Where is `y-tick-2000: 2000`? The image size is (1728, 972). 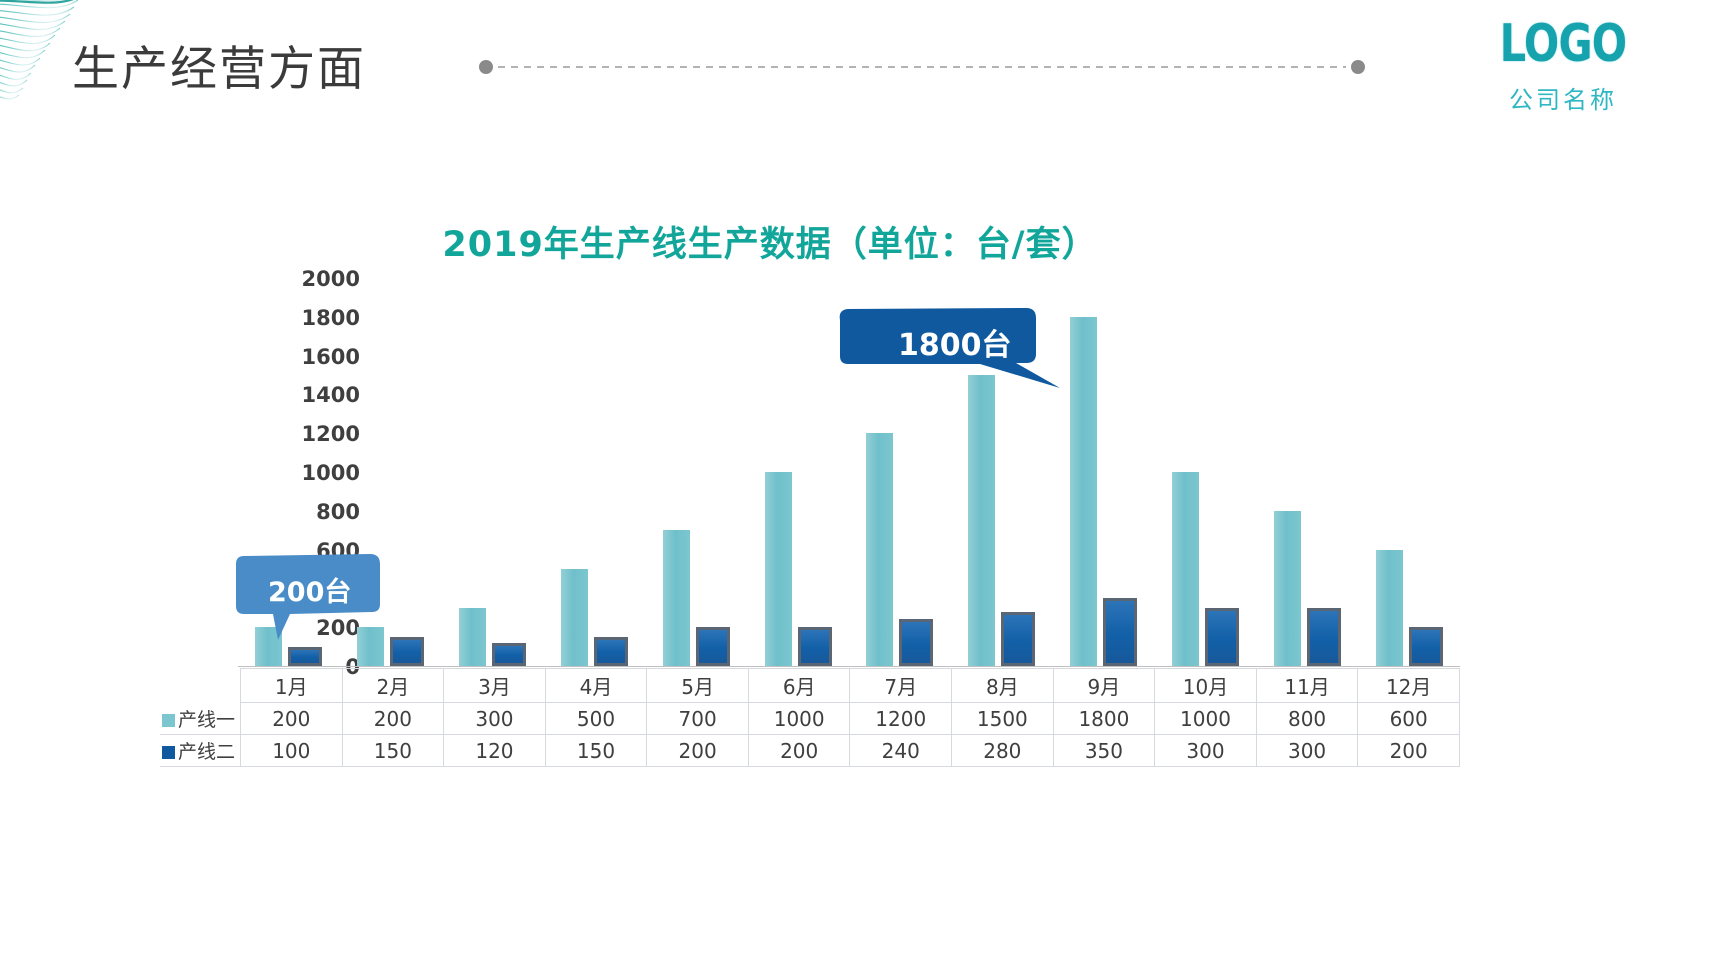
y-tick-2000: 2000 is located at coordinates (330, 279).